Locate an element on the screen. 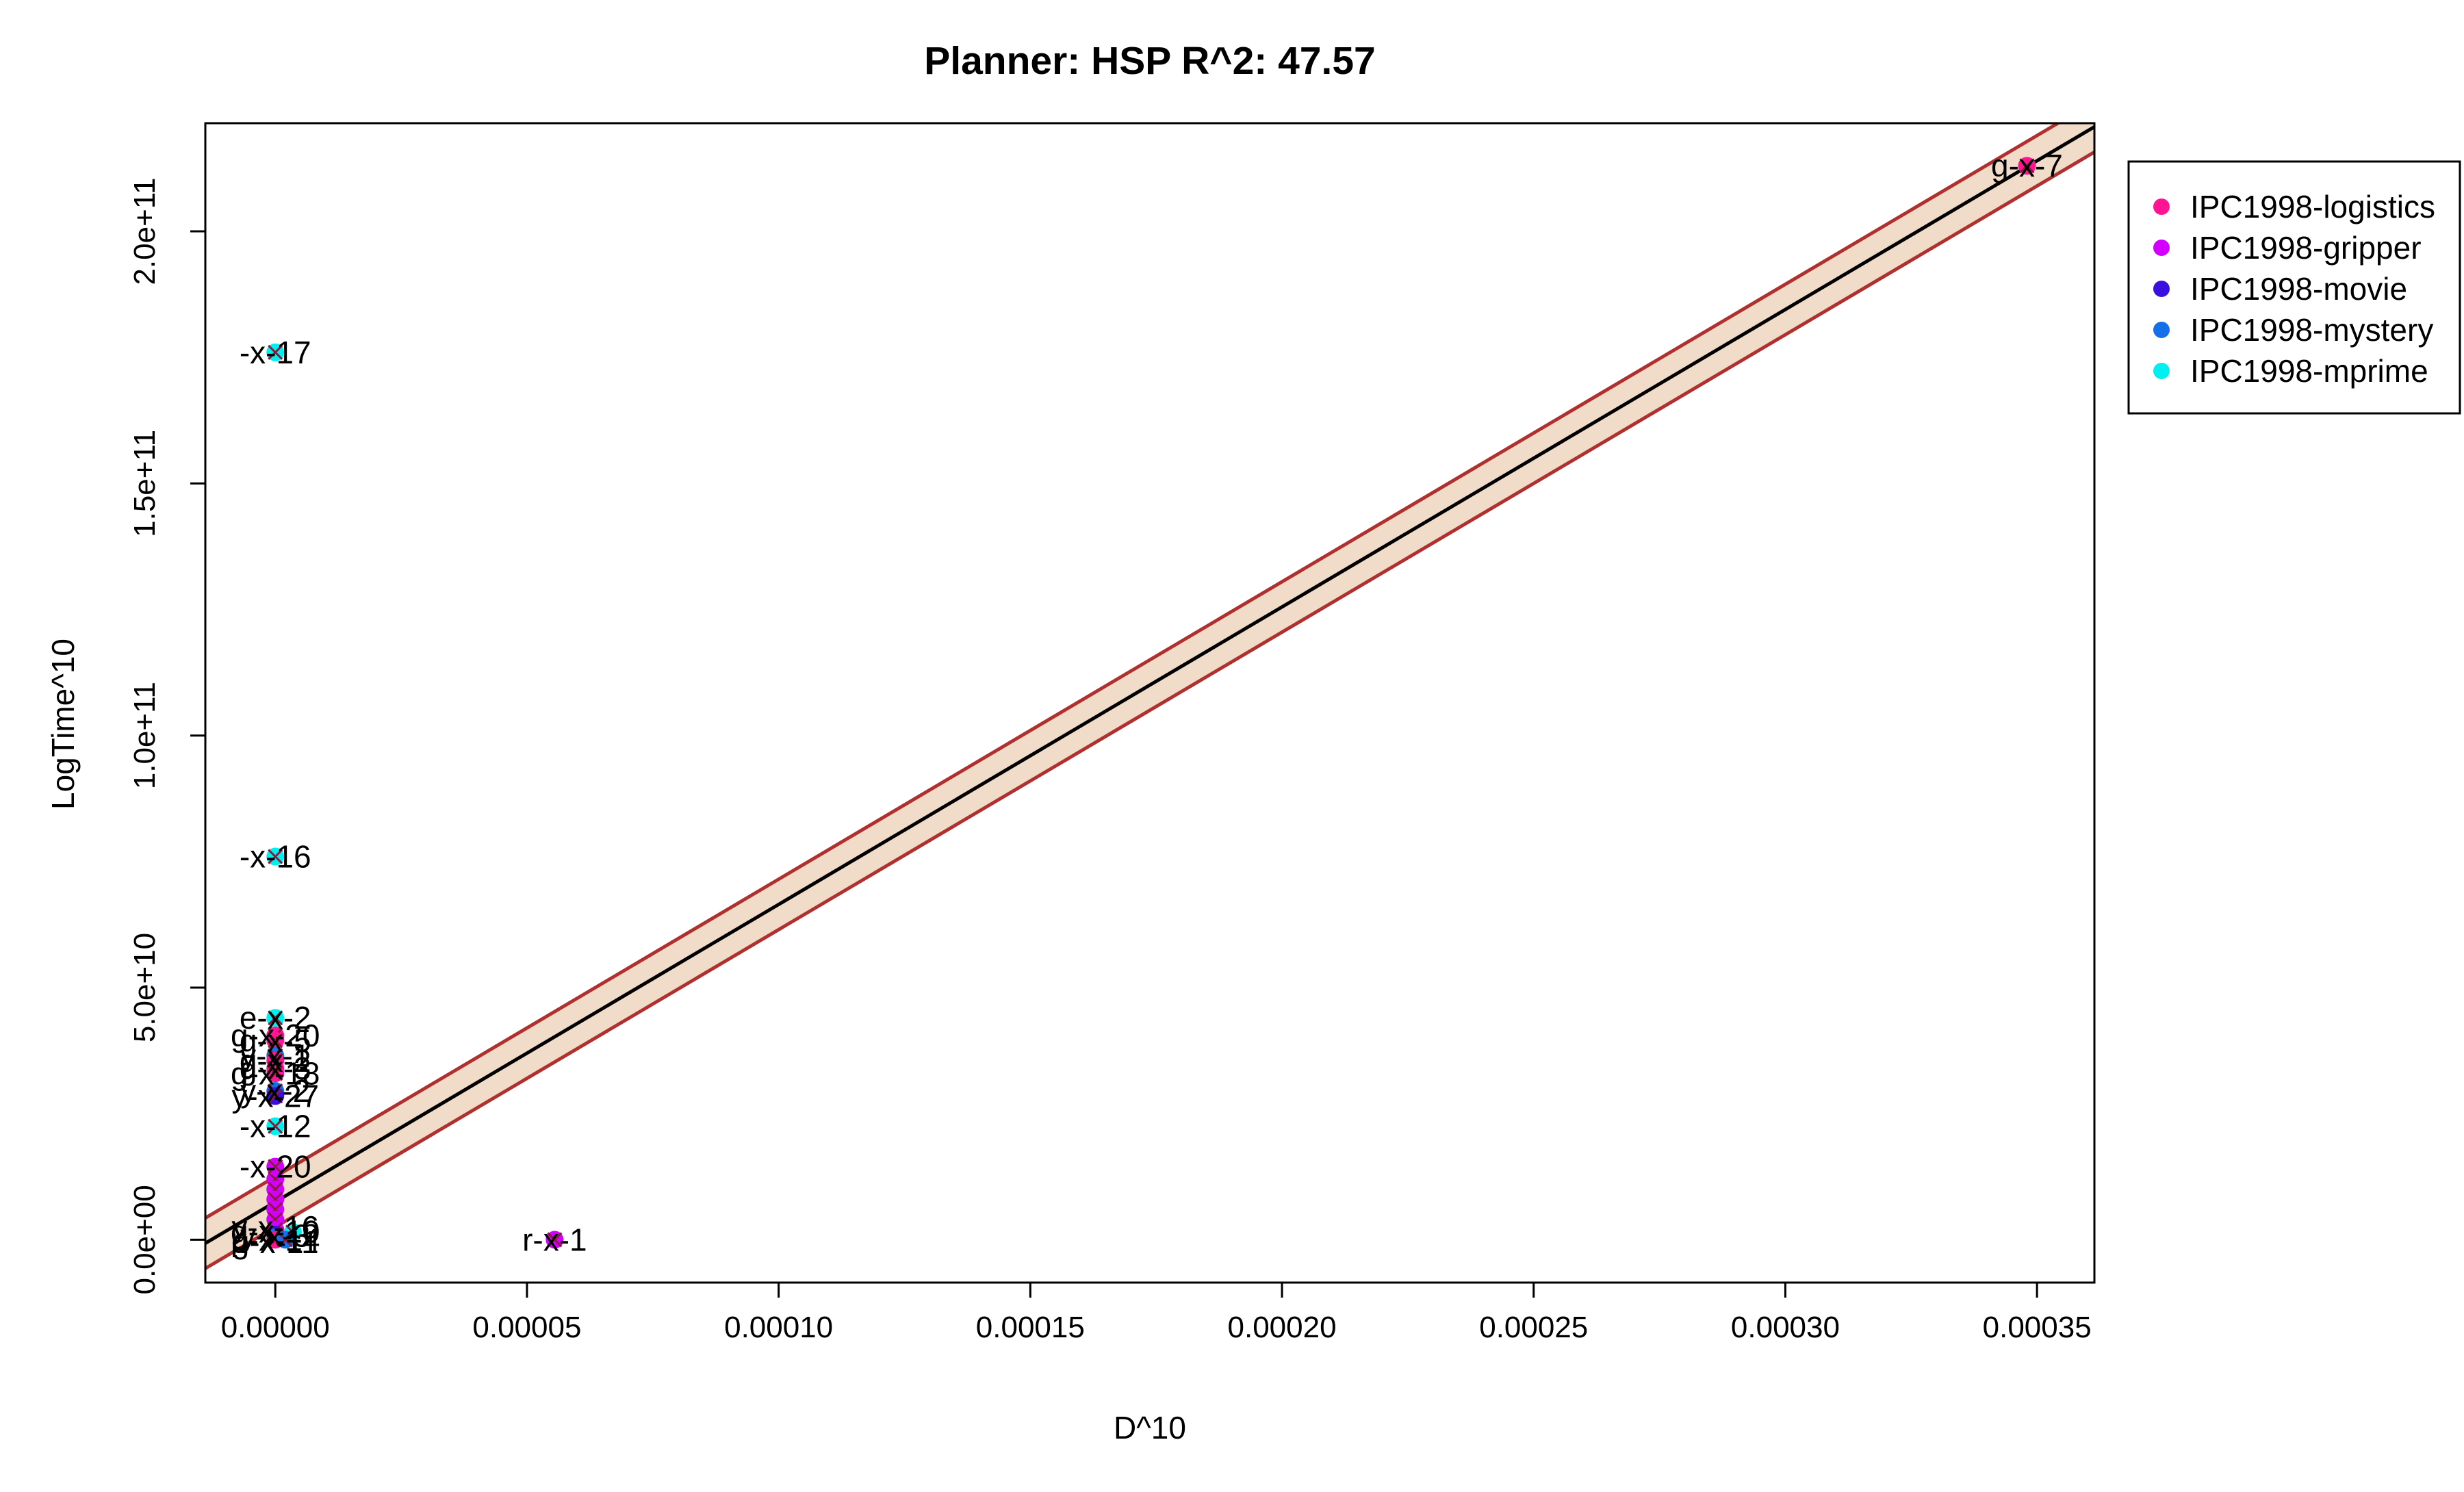  y-tick-label: 1.0e+11 is located at coordinates (145, 735).